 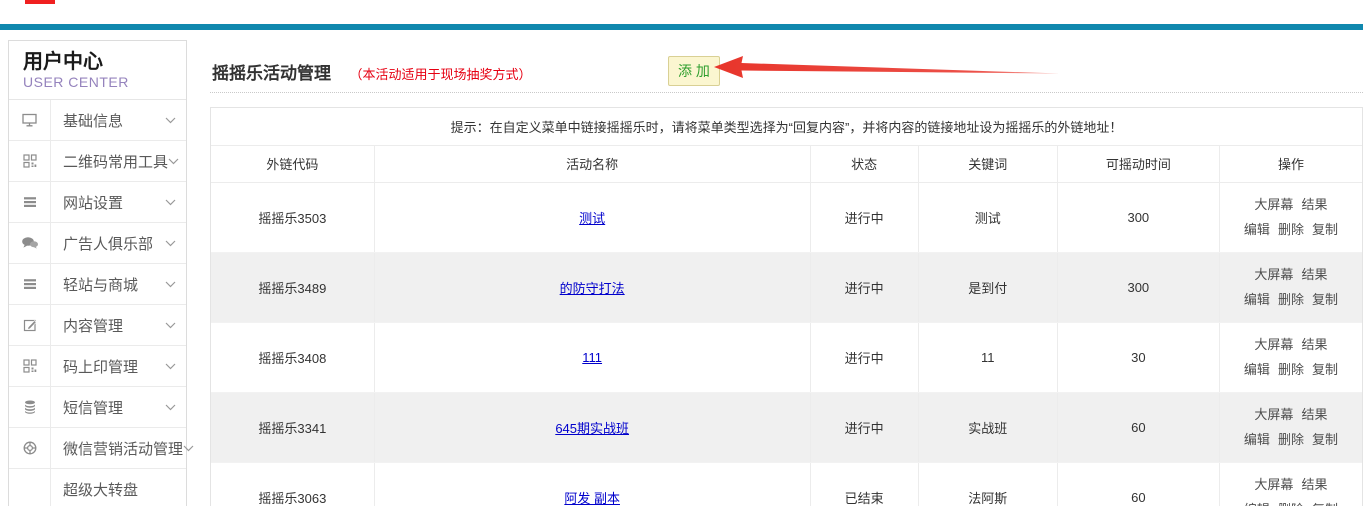 What do you see at coordinates (988, 217) in the screenshot?
I see `cell-keyword: 测试` at bounding box center [988, 217].